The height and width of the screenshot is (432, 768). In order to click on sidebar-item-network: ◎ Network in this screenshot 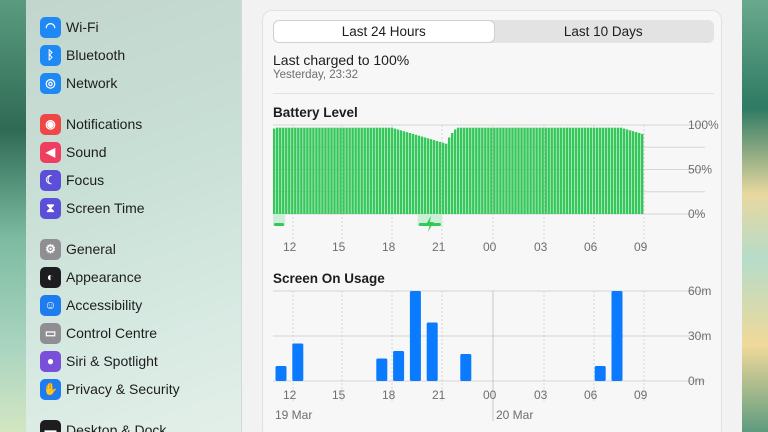, I will do `click(78, 83)`.